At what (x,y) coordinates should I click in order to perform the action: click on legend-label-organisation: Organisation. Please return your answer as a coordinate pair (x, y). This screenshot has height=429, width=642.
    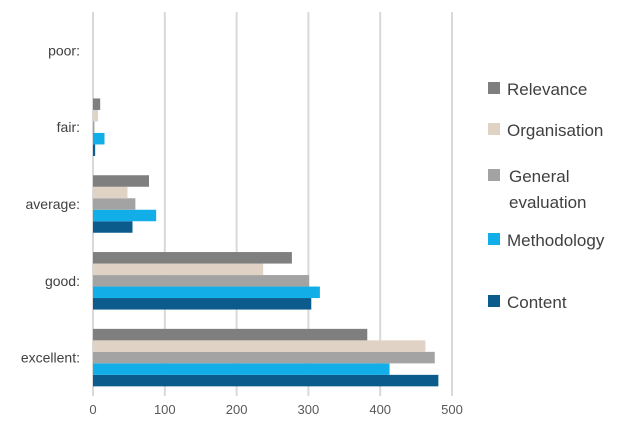
    Looking at the image, I should click on (555, 130).